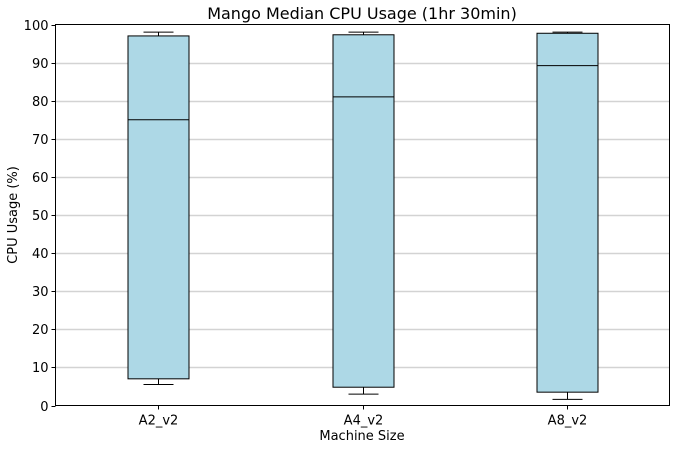 This screenshot has height=449, width=676. Describe the element at coordinates (36, 26) in the screenshot. I see `y-tick-label: 100` at that location.